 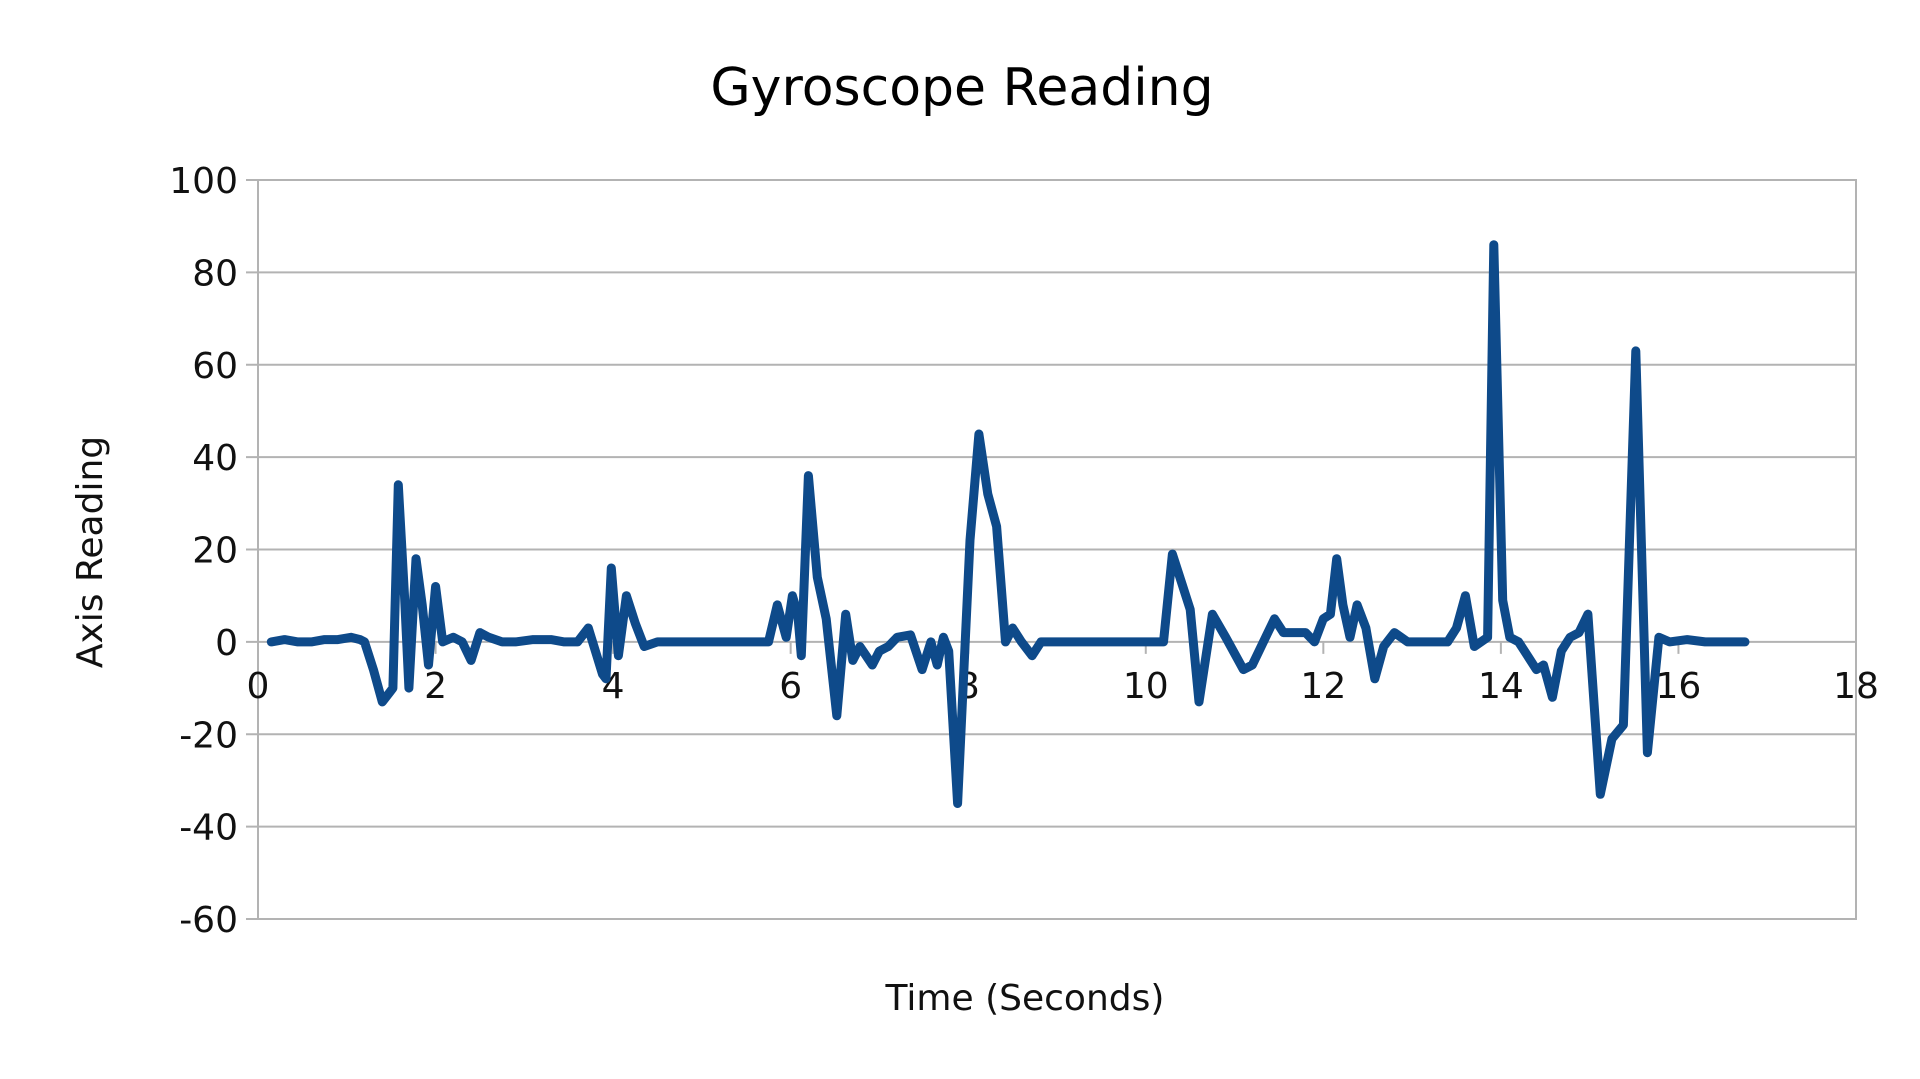 I want to click on y-axis-title: Axis Reading, so click(x=90, y=552).